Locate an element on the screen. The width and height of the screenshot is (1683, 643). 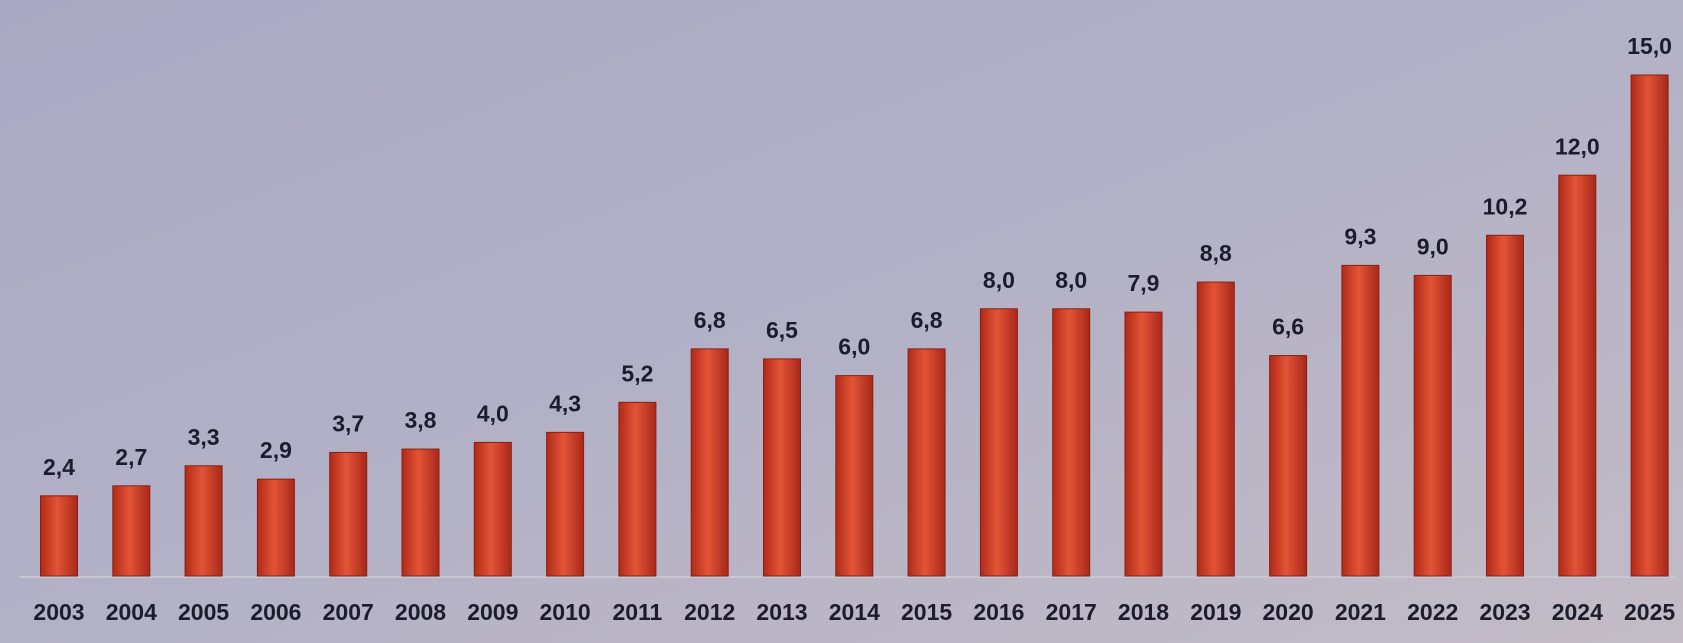
value-label: 2,4 is located at coordinates (59, 467).